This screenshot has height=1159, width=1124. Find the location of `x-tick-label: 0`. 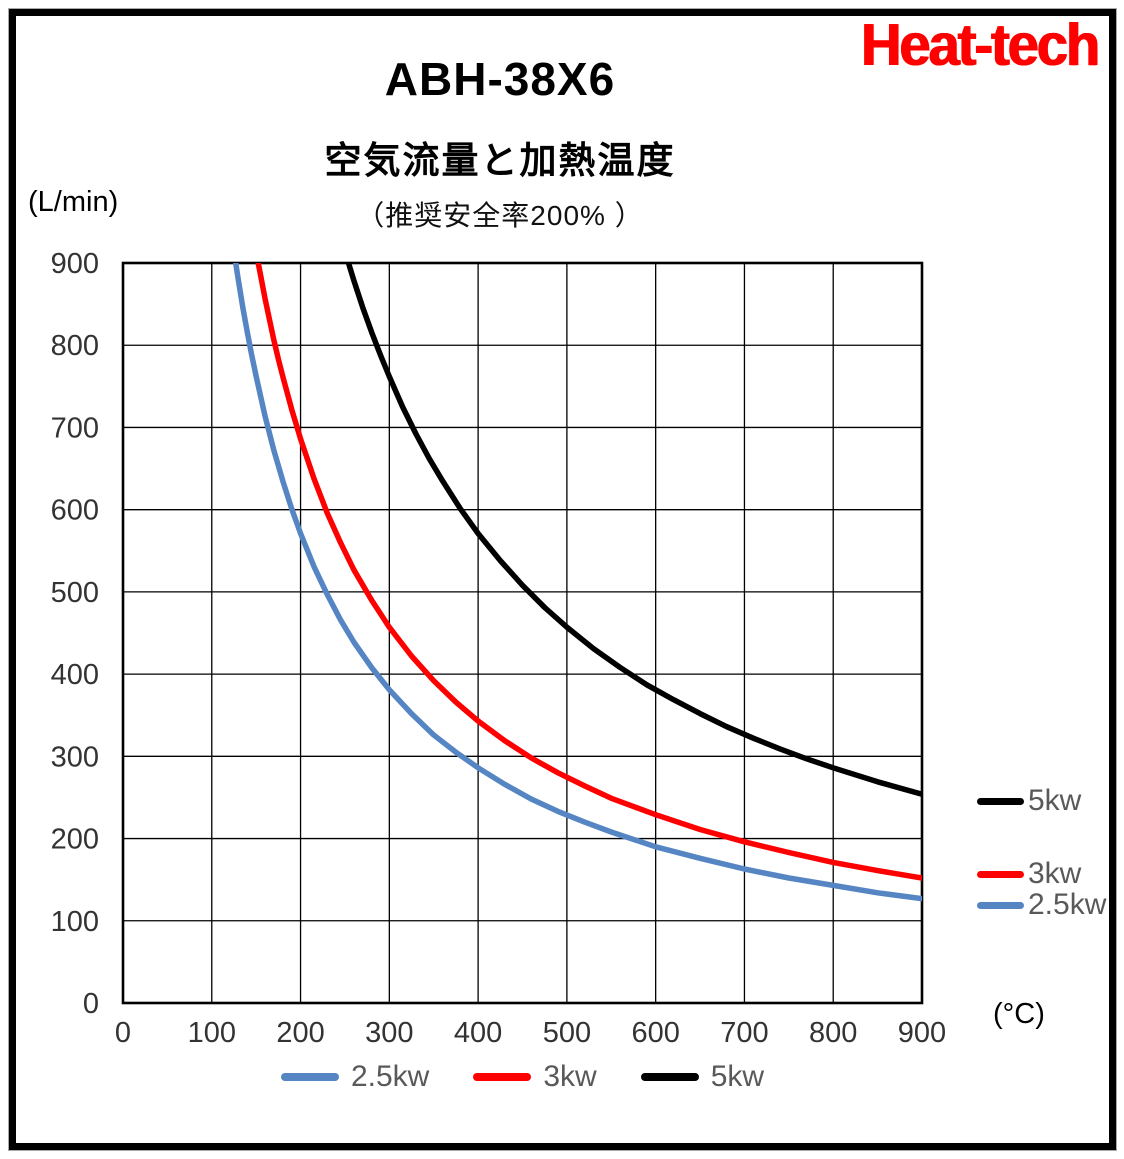

x-tick-label: 0 is located at coordinates (123, 1033).